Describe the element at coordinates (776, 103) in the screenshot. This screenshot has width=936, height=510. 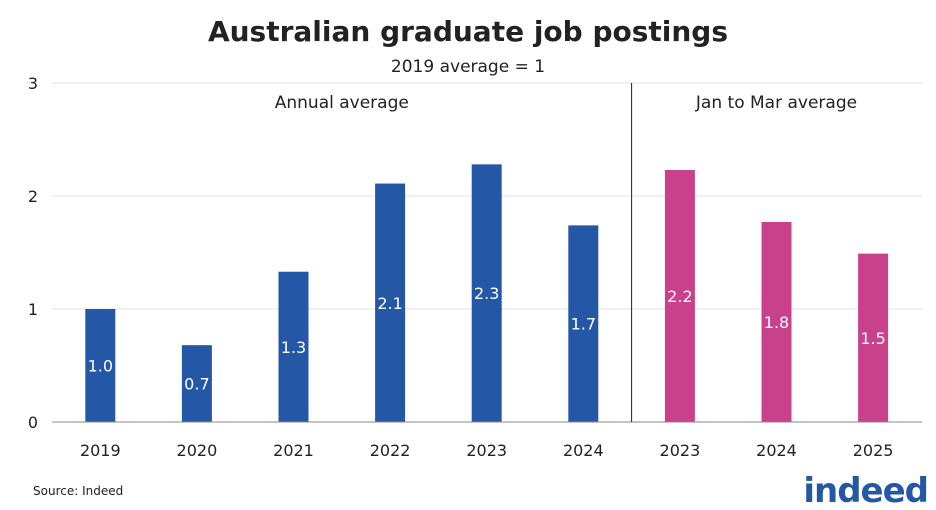
I see `panel-label: Jan to Mar average` at that location.